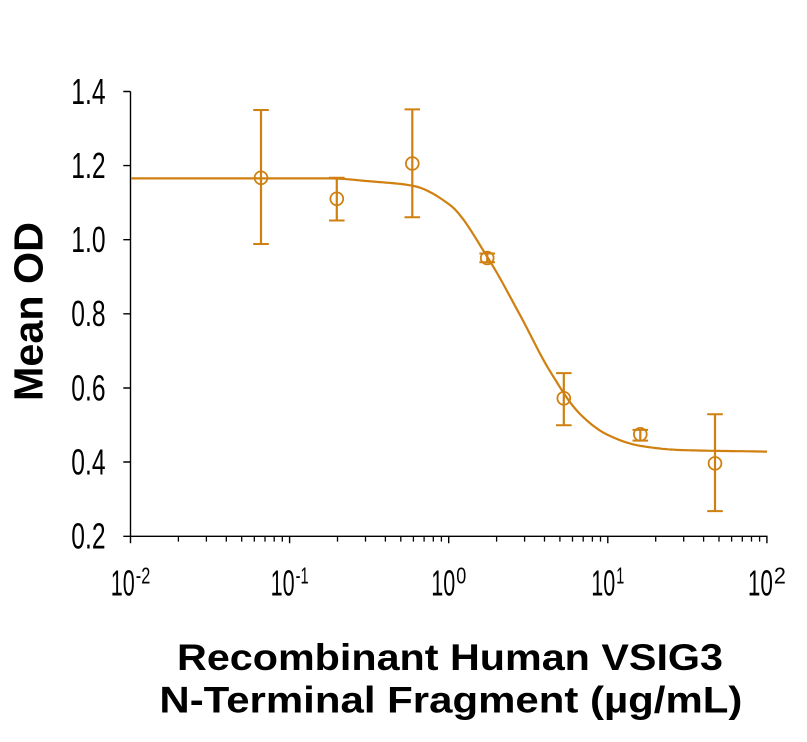 The height and width of the screenshot is (742, 807). I want to click on svg-text: 0.4, so click(88, 461).